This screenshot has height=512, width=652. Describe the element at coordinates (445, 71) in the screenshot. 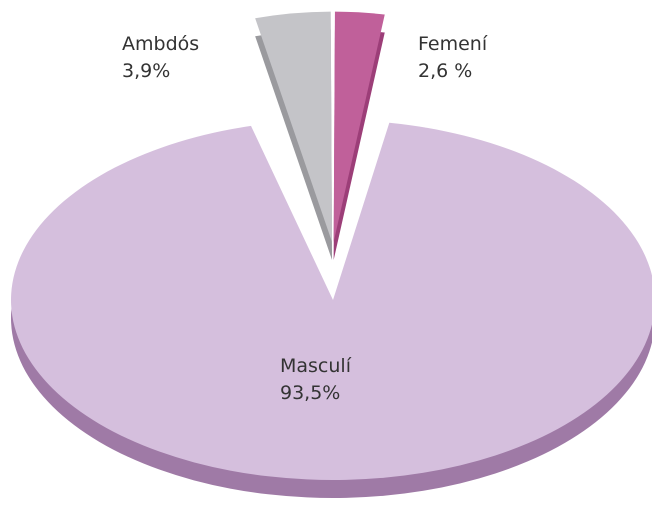

I see `slice-value-label: 2,6 %` at that location.